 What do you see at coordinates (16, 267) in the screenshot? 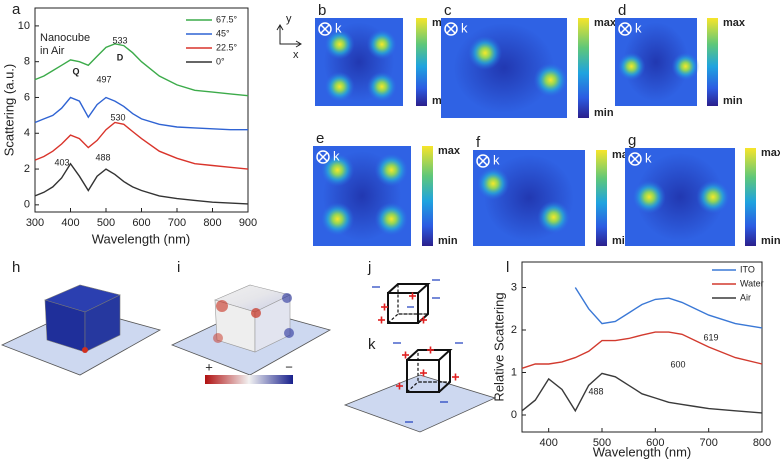
I see `panel-label: h` at bounding box center [16, 267].